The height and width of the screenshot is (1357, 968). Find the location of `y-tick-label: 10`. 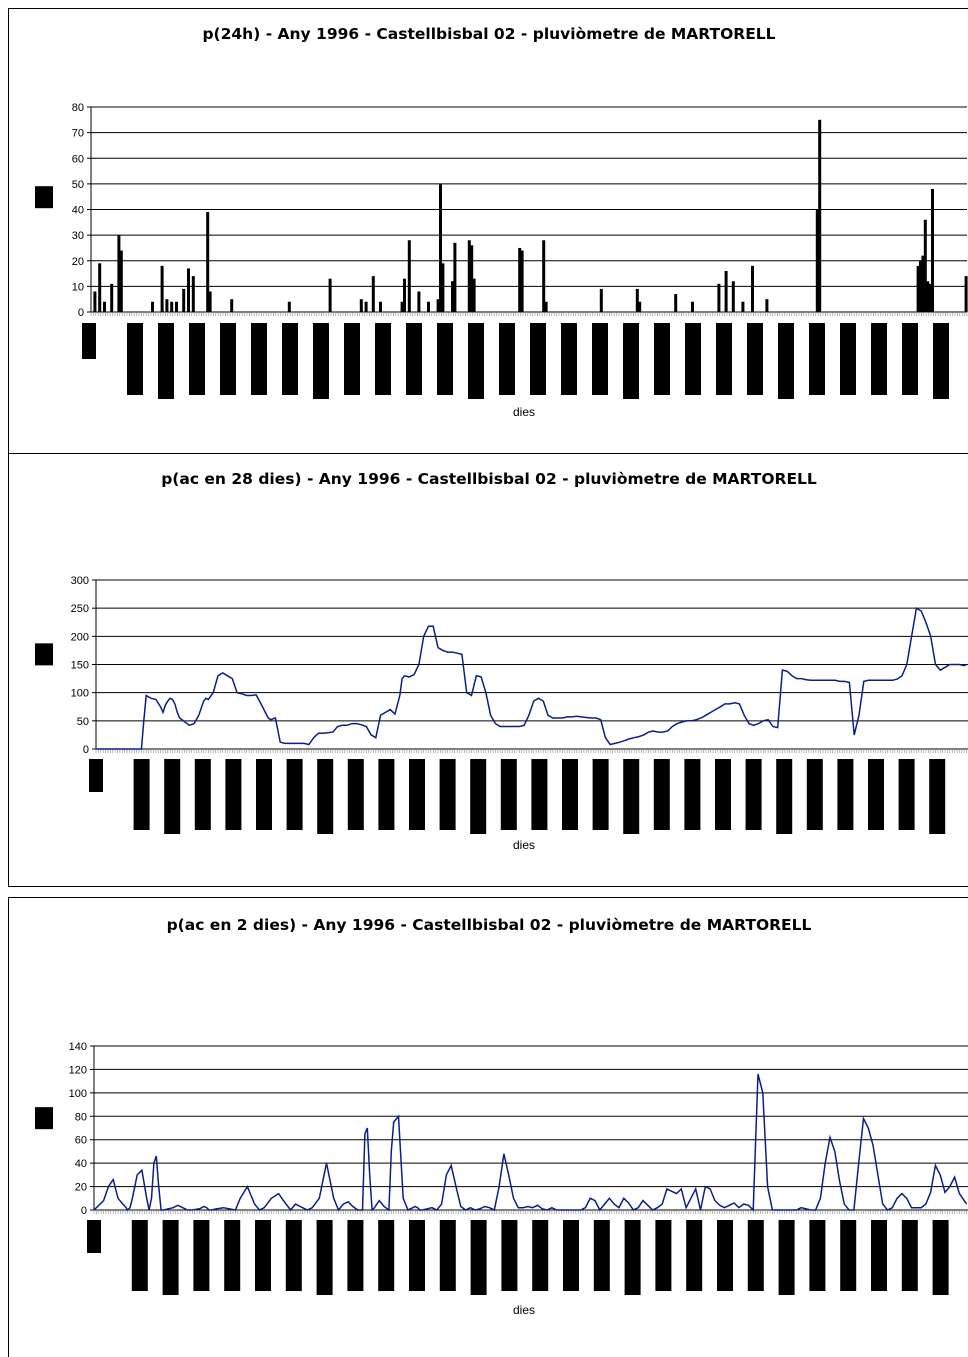

y-tick-label: 10 is located at coordinates (78, 287).